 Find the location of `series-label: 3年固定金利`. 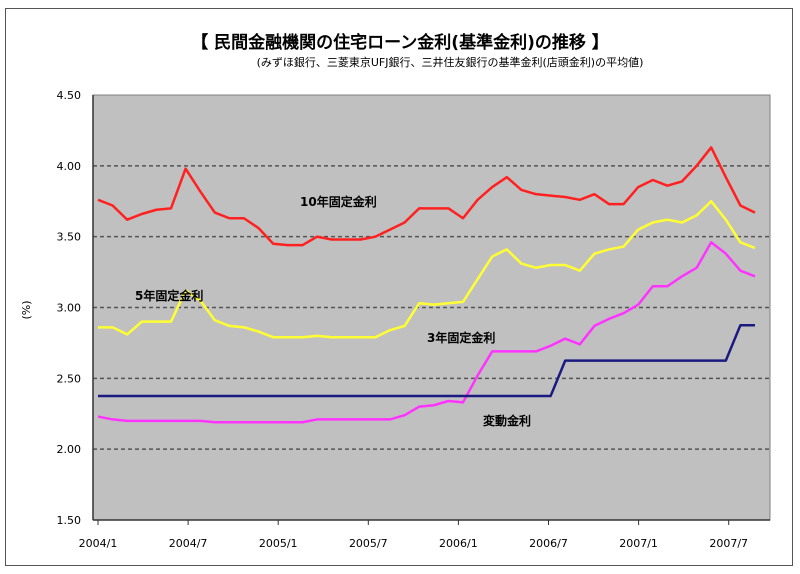

series-label: 3年固定金利 is located at coordinates (461, 337).